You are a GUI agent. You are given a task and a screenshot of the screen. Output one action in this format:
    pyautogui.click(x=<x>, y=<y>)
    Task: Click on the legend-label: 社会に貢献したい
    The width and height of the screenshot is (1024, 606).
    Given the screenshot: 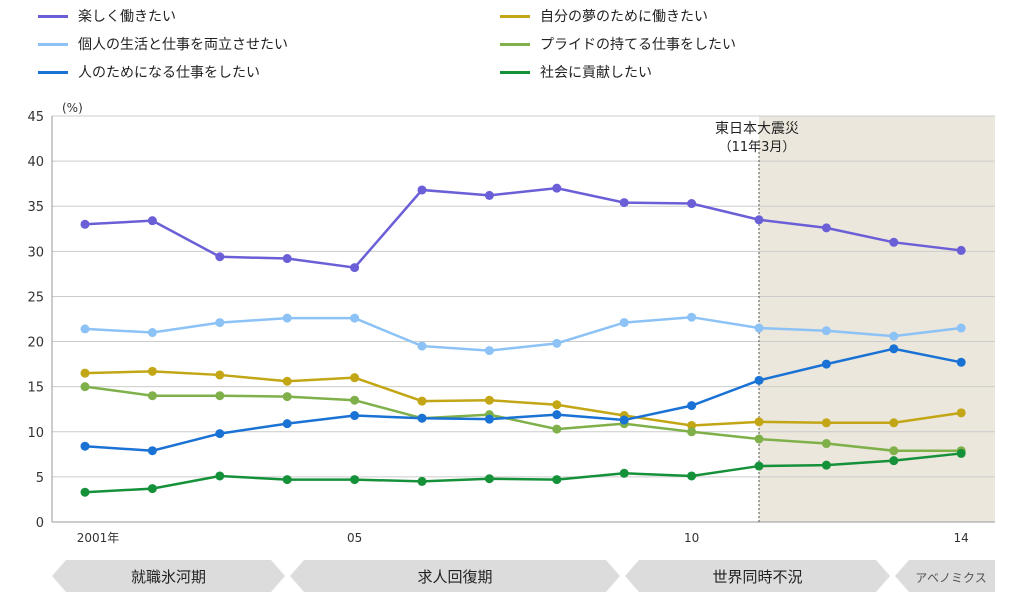 What is the action you would take?
    pyautogui.click(x=596, y=73)
    